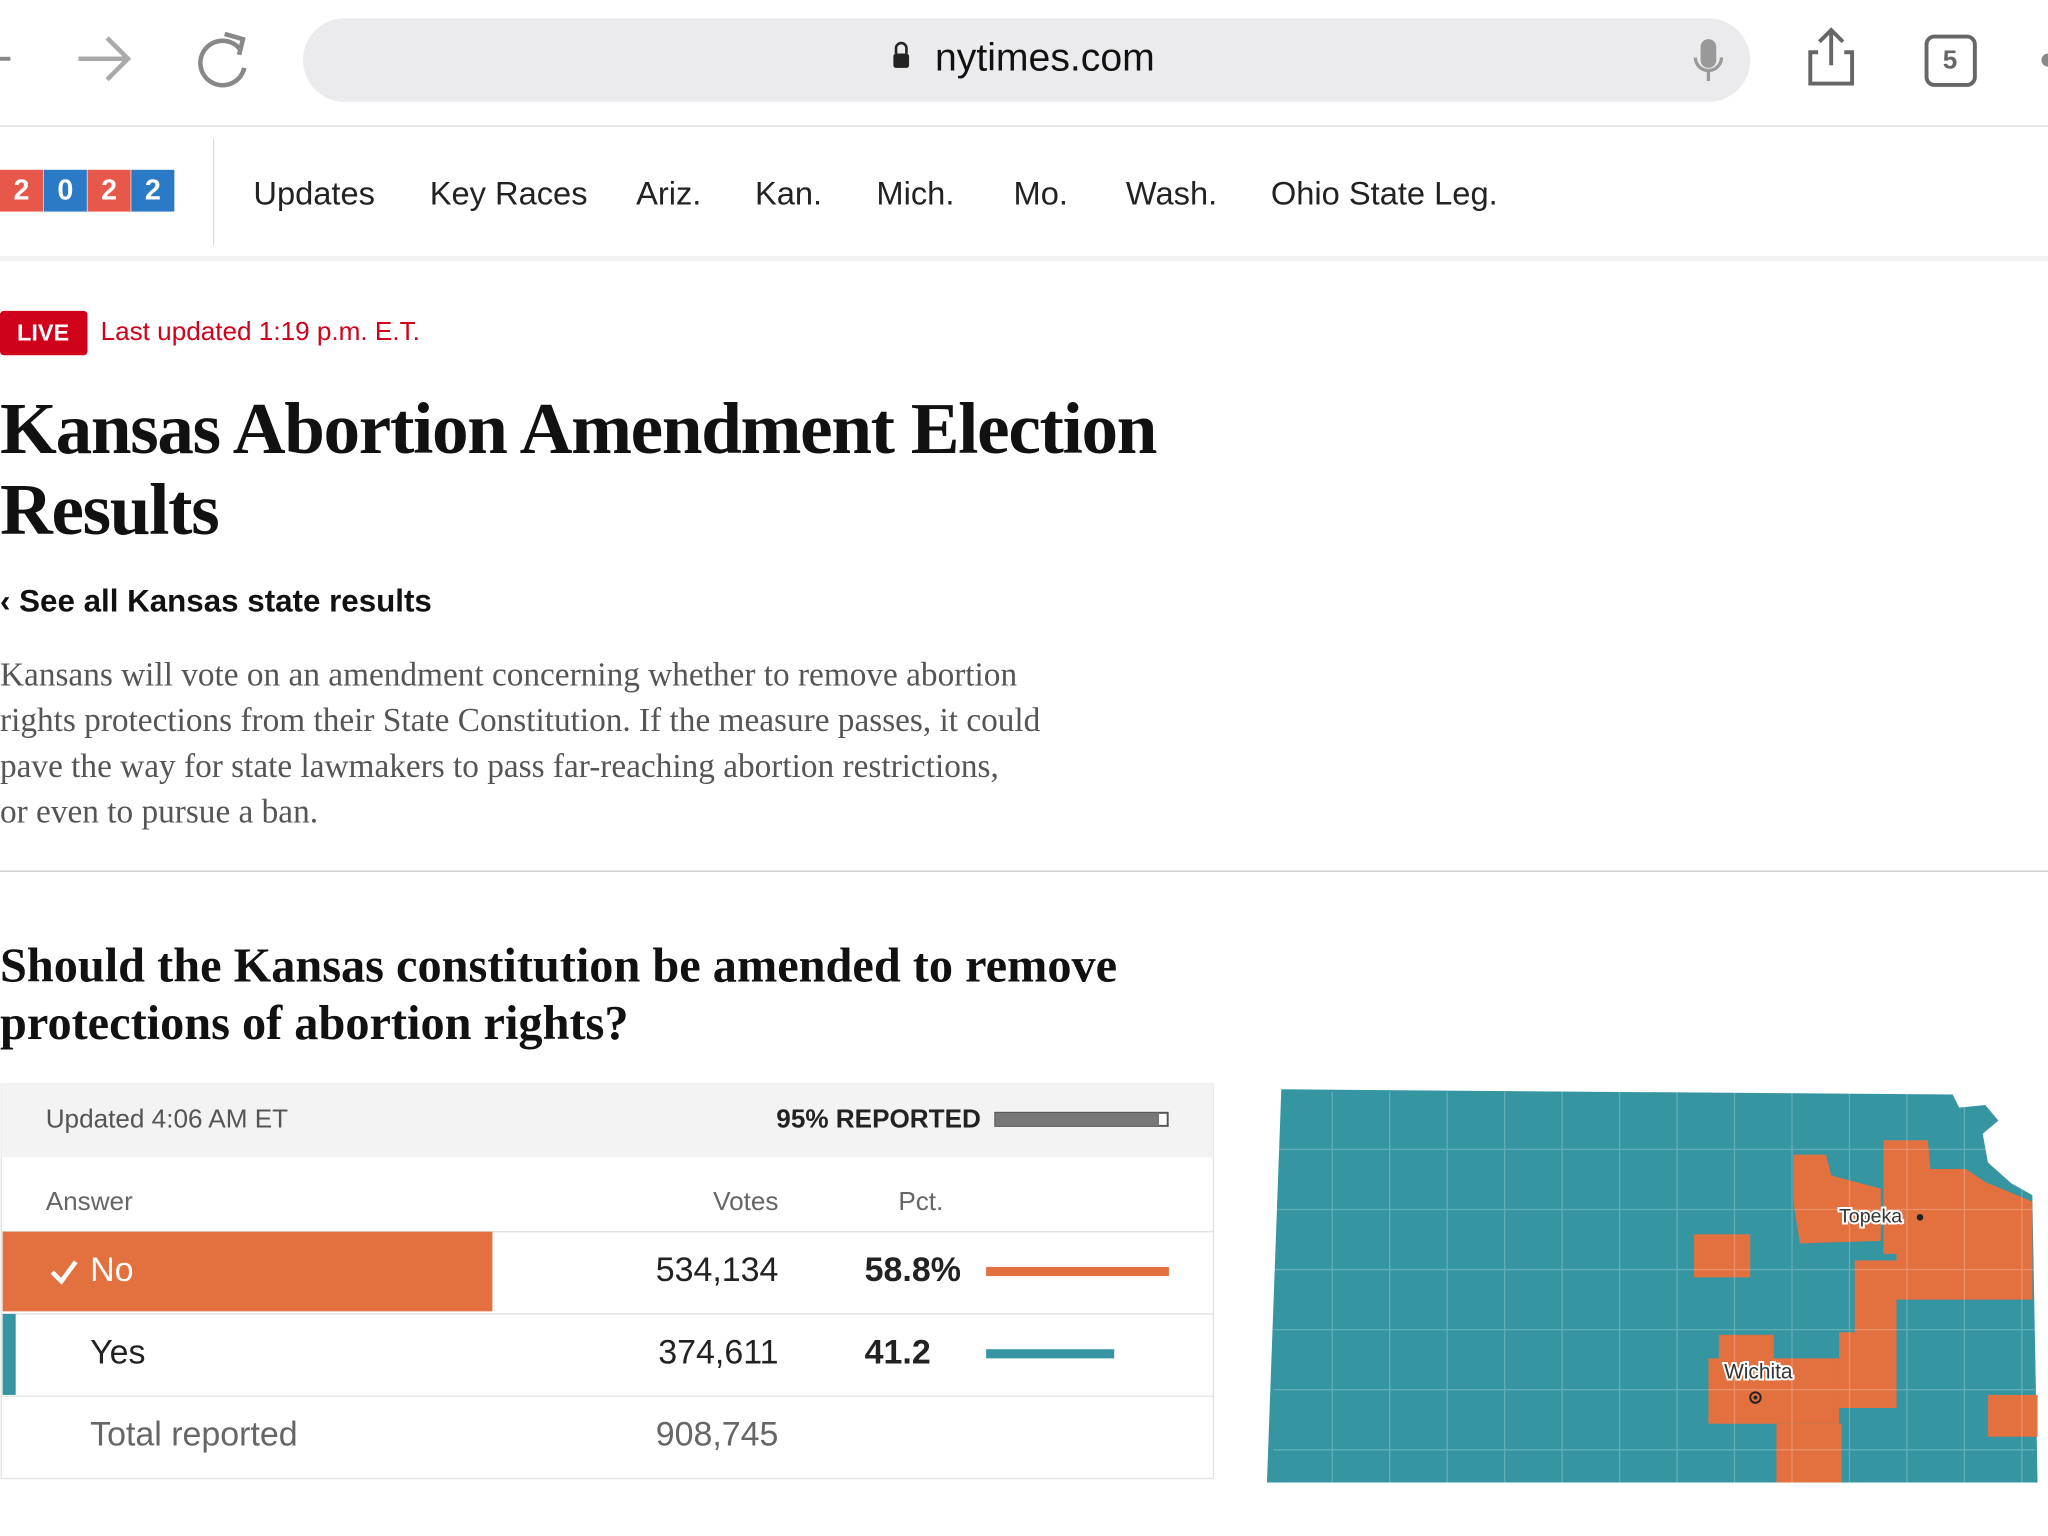 The width and height of the screenshot is (2048, 1536). Describe the element at coordinates (509, 193) in the screenshot. I see `nav-link: Key Races` at that location.